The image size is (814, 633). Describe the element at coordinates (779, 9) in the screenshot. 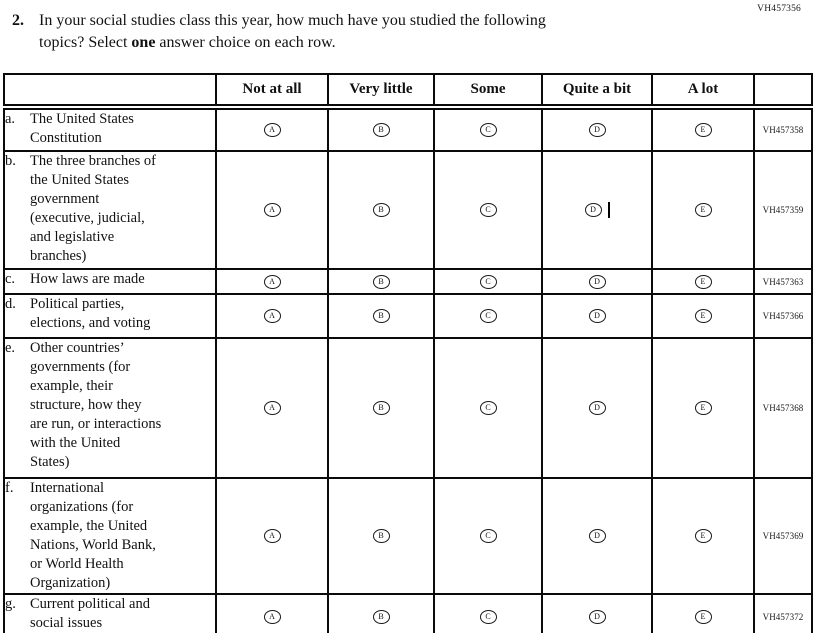

I see `page-accession-code: VH457356` at that location.